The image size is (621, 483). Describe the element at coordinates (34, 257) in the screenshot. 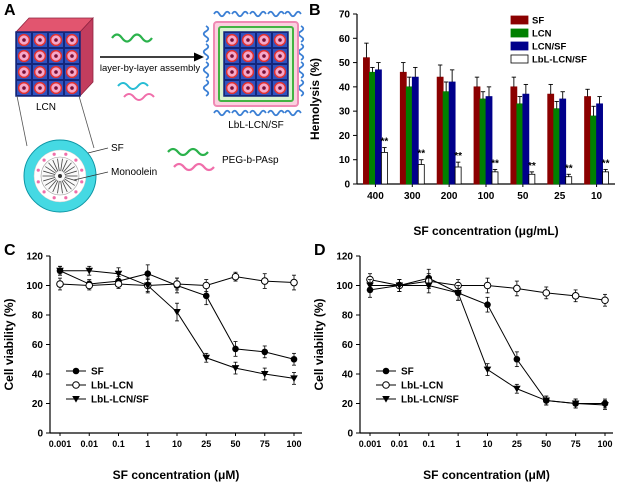

I see `svg-text: 120` at that location.